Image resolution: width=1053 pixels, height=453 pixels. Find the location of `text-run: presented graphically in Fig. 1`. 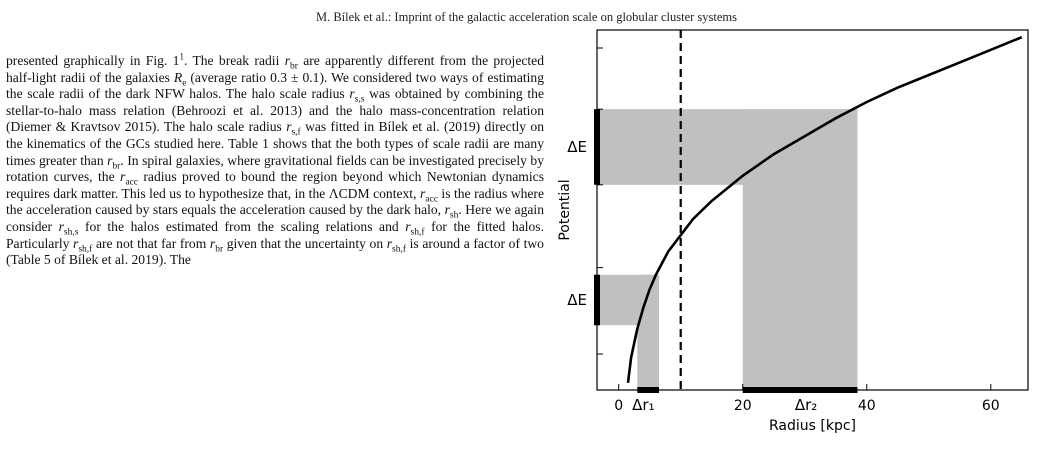

text-run: presented graphically in Fig. 1 is located at coordinates (93, 60).